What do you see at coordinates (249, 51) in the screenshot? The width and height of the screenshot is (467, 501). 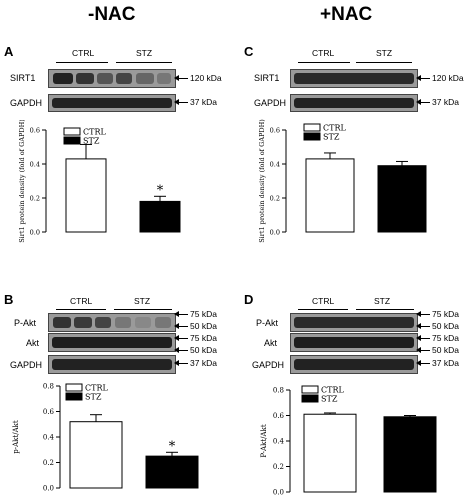 I see `panel-letter-c: C` at bounding box center [249, 51].